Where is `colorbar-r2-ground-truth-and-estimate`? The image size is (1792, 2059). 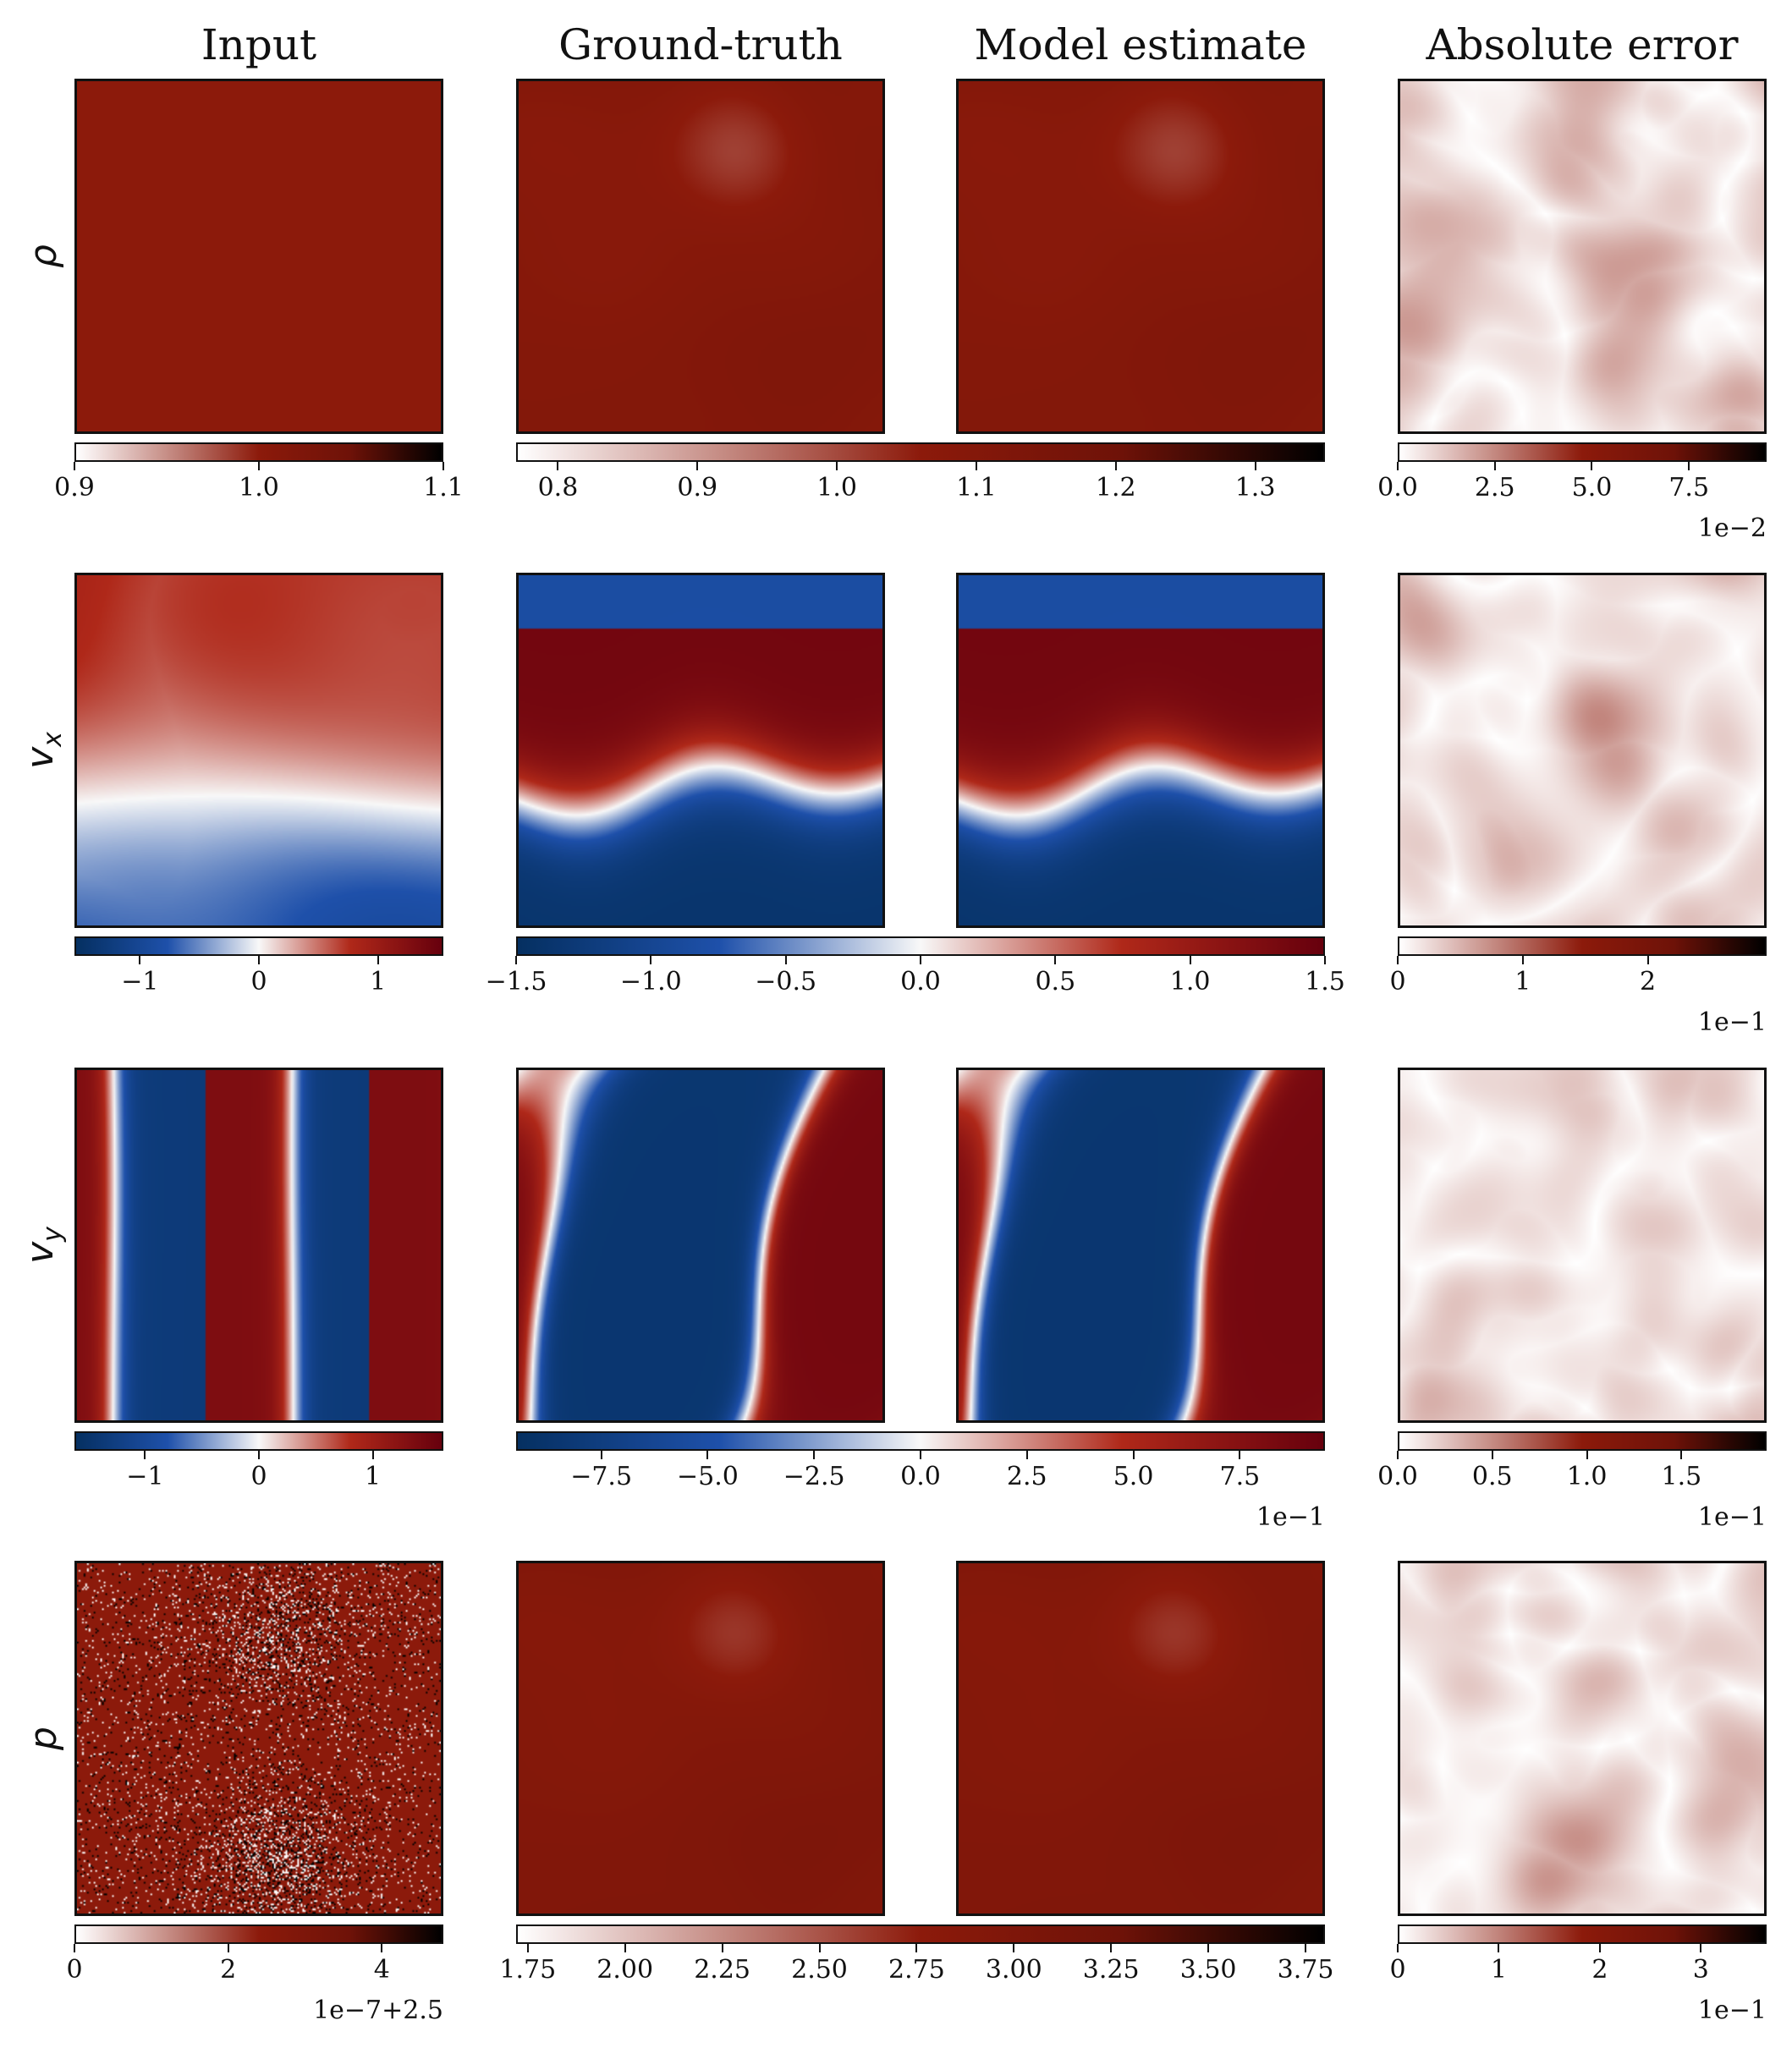 colorbar-r2-ground-truth-and-estimate is located at coordinates (920, 946).